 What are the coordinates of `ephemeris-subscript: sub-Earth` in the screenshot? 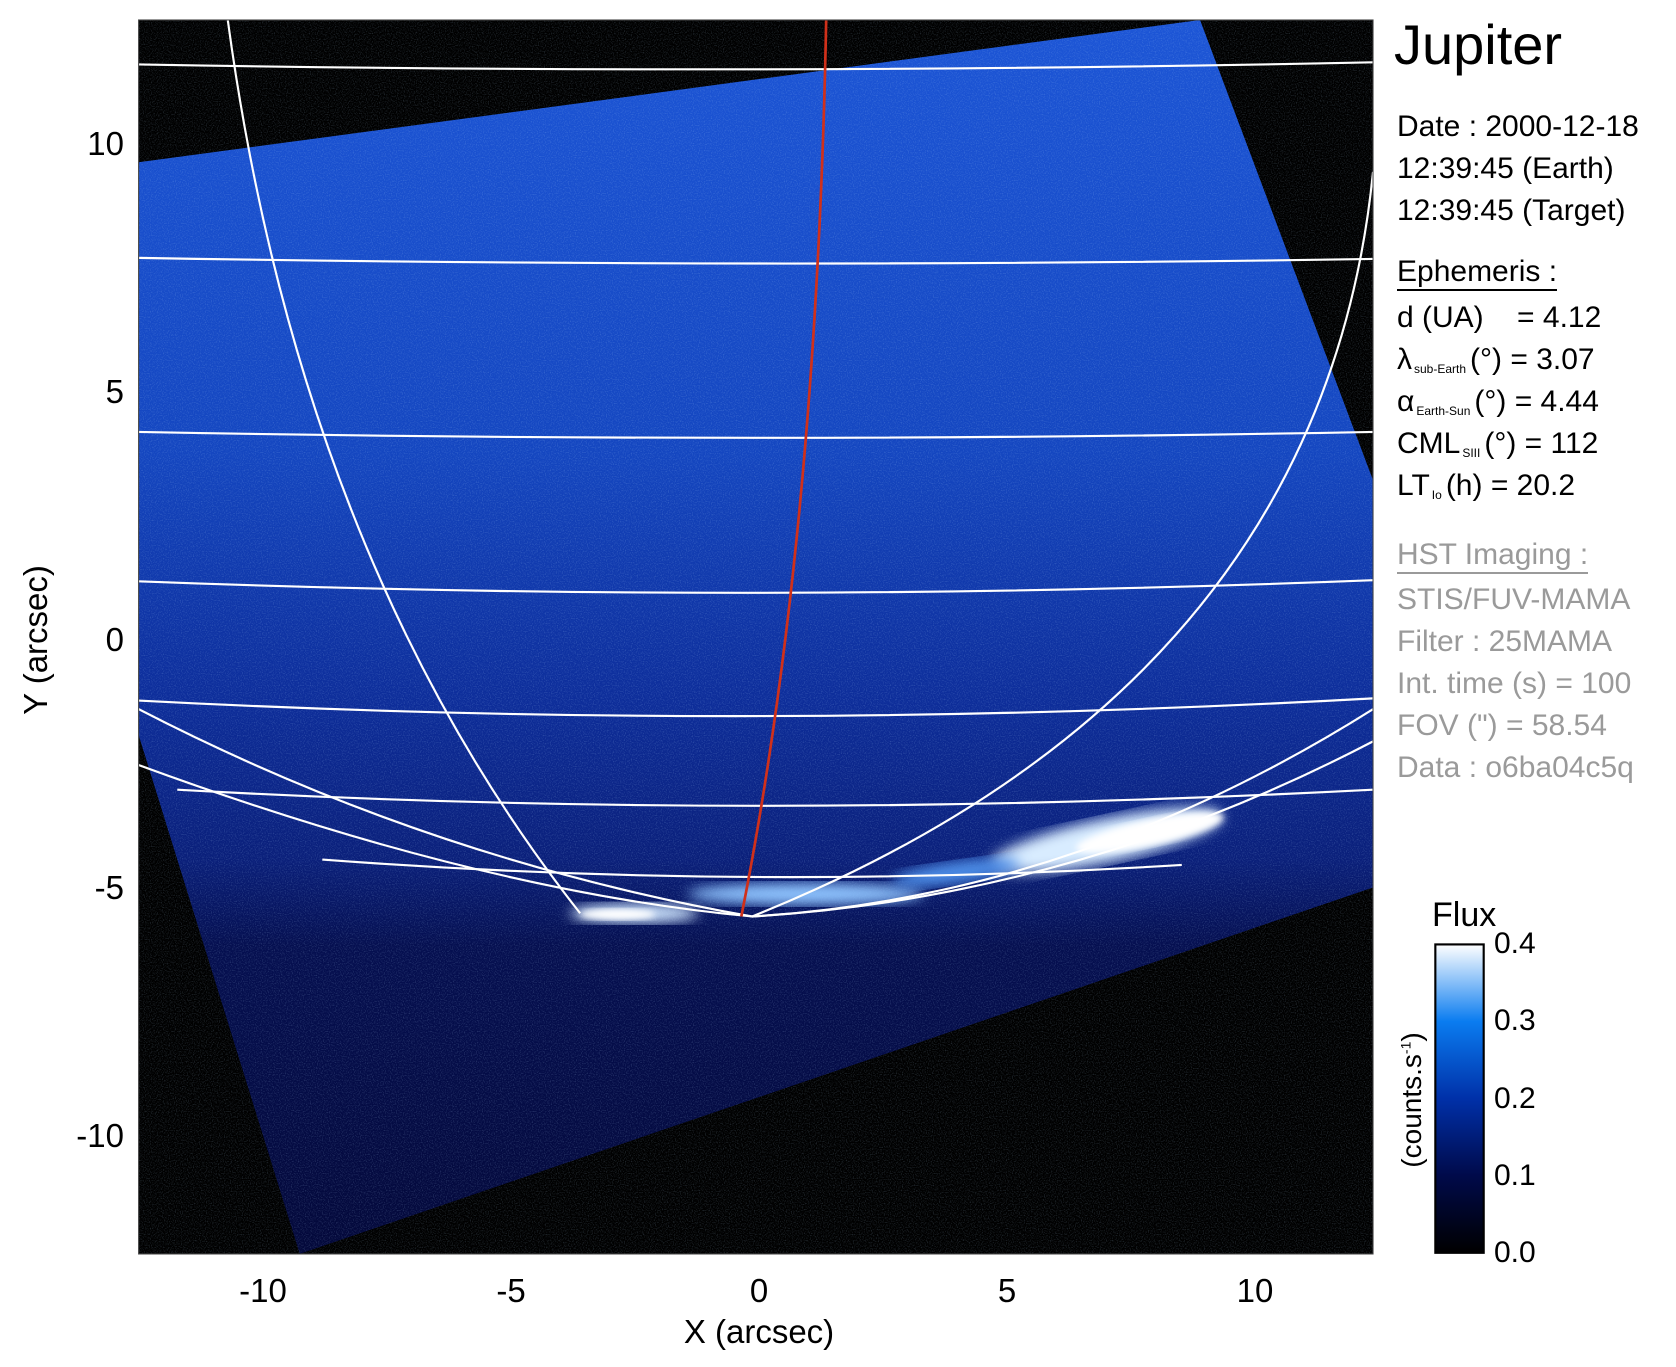 It's located at (1440, 369).